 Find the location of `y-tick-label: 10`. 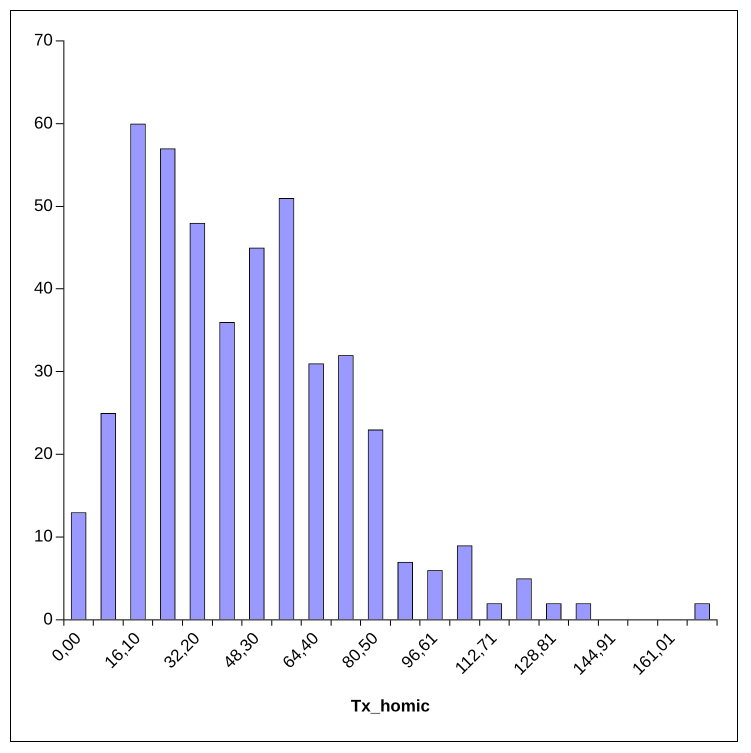

y-tick-label: 10 is located at coordinates (43, 536).